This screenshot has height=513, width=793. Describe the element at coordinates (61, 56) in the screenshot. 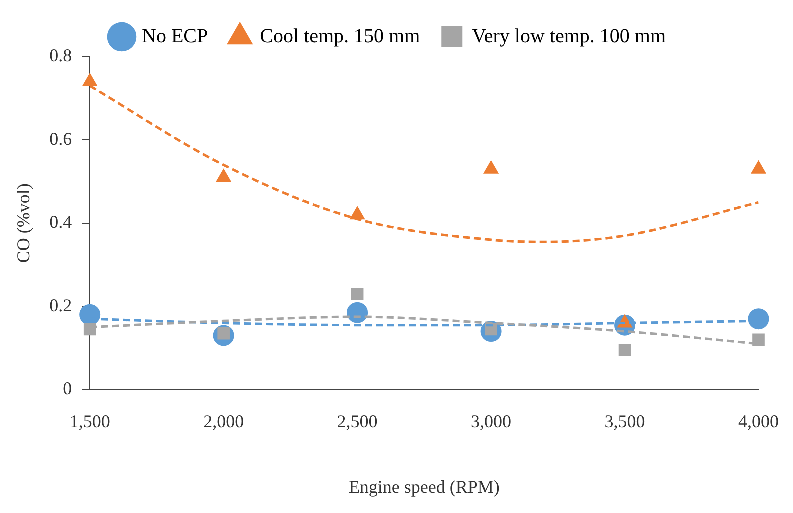

I see `y-tick-label: 0.8` at that location.